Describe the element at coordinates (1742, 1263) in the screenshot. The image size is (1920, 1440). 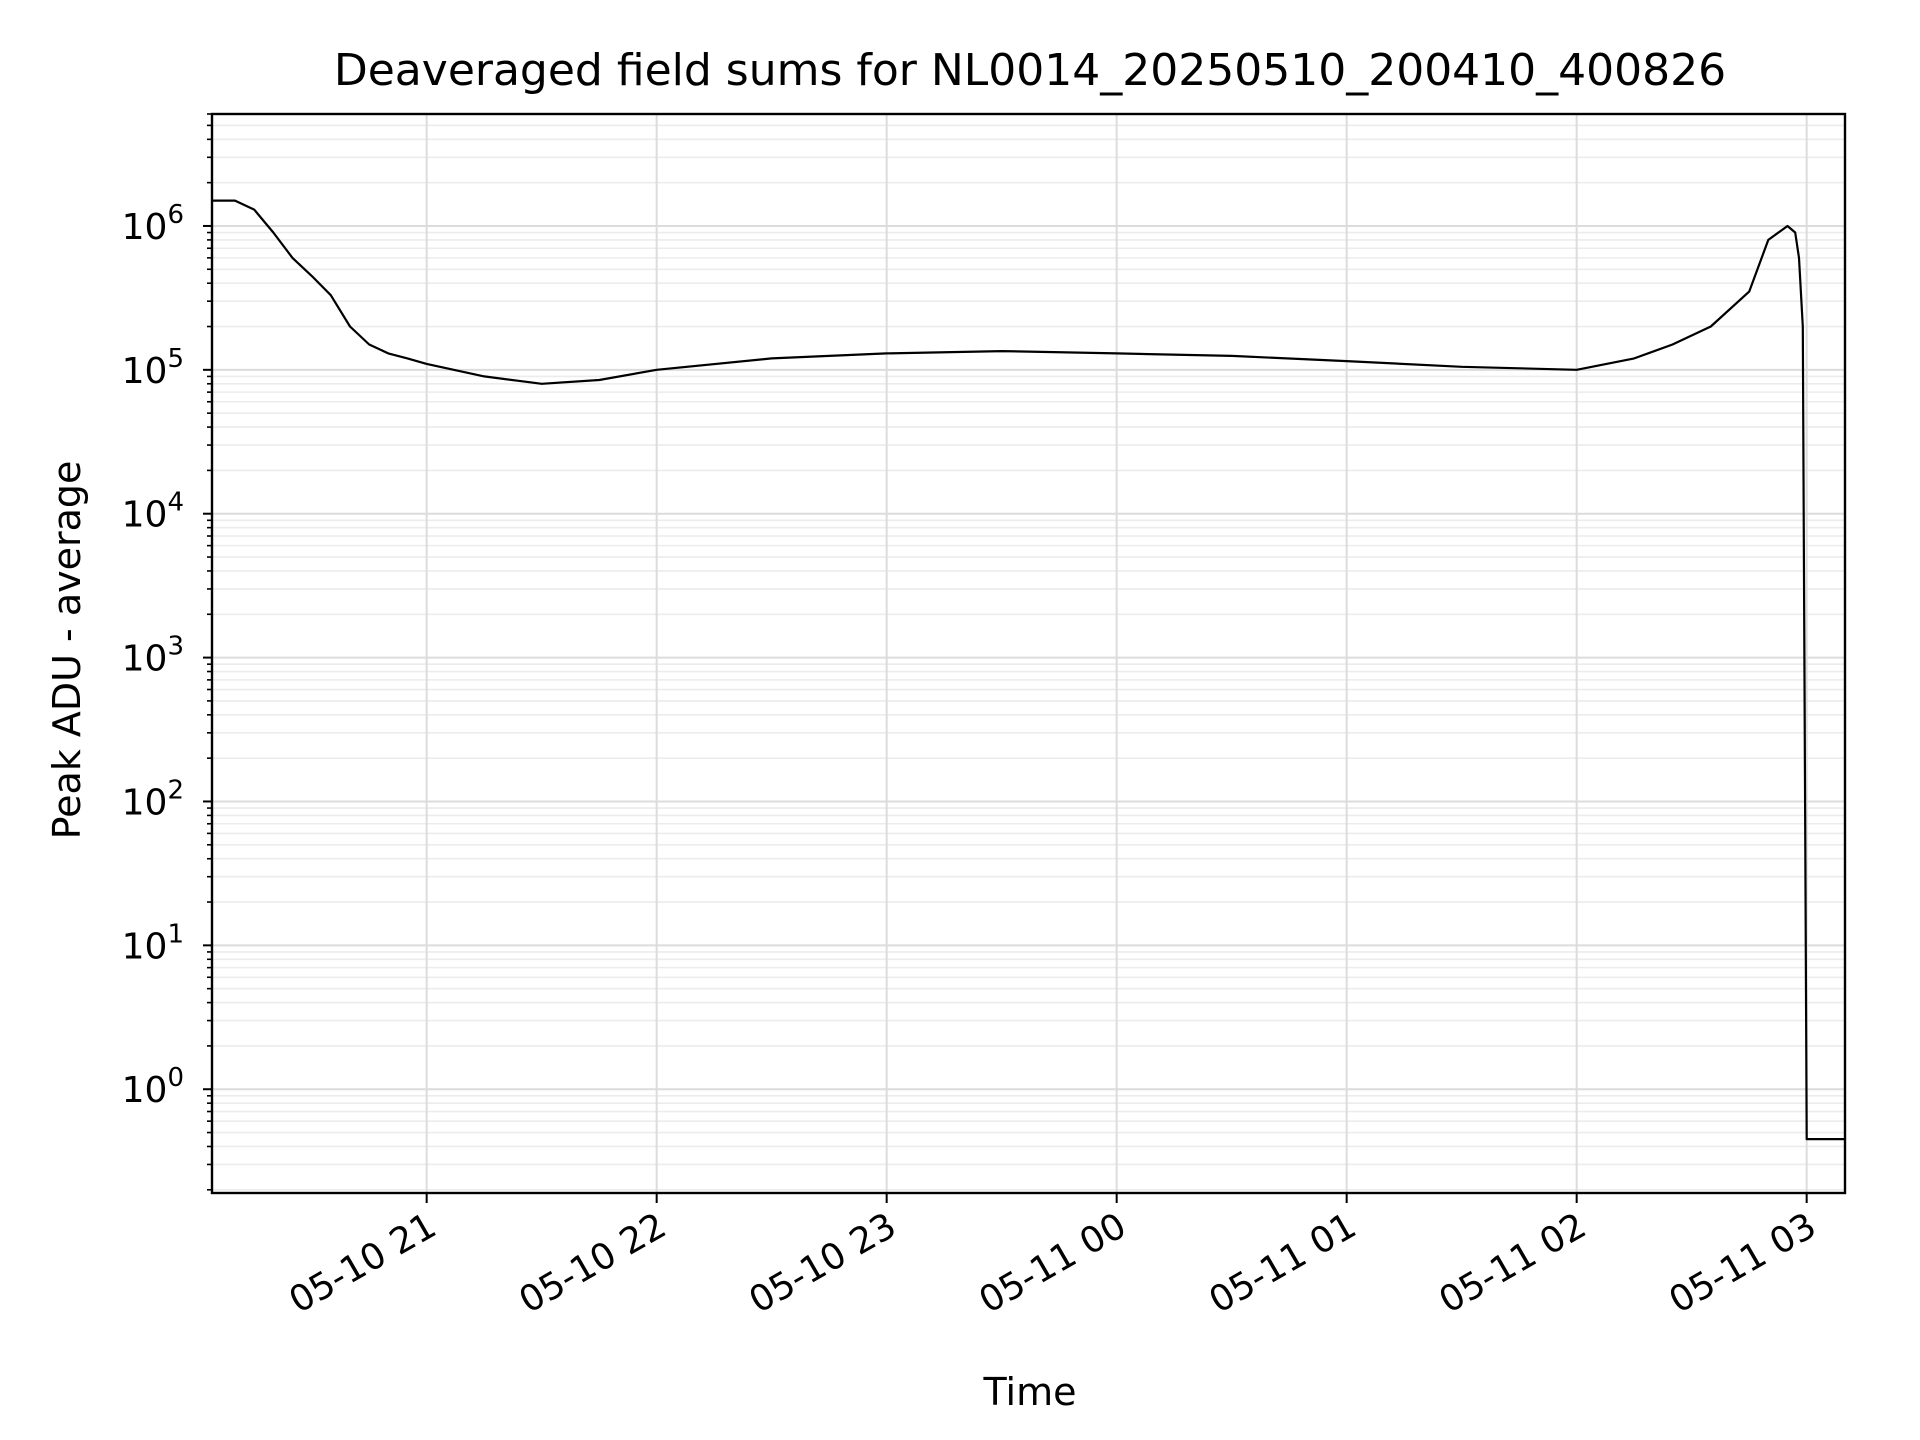
I see `x-tick-label: 05-11 03` at that location.